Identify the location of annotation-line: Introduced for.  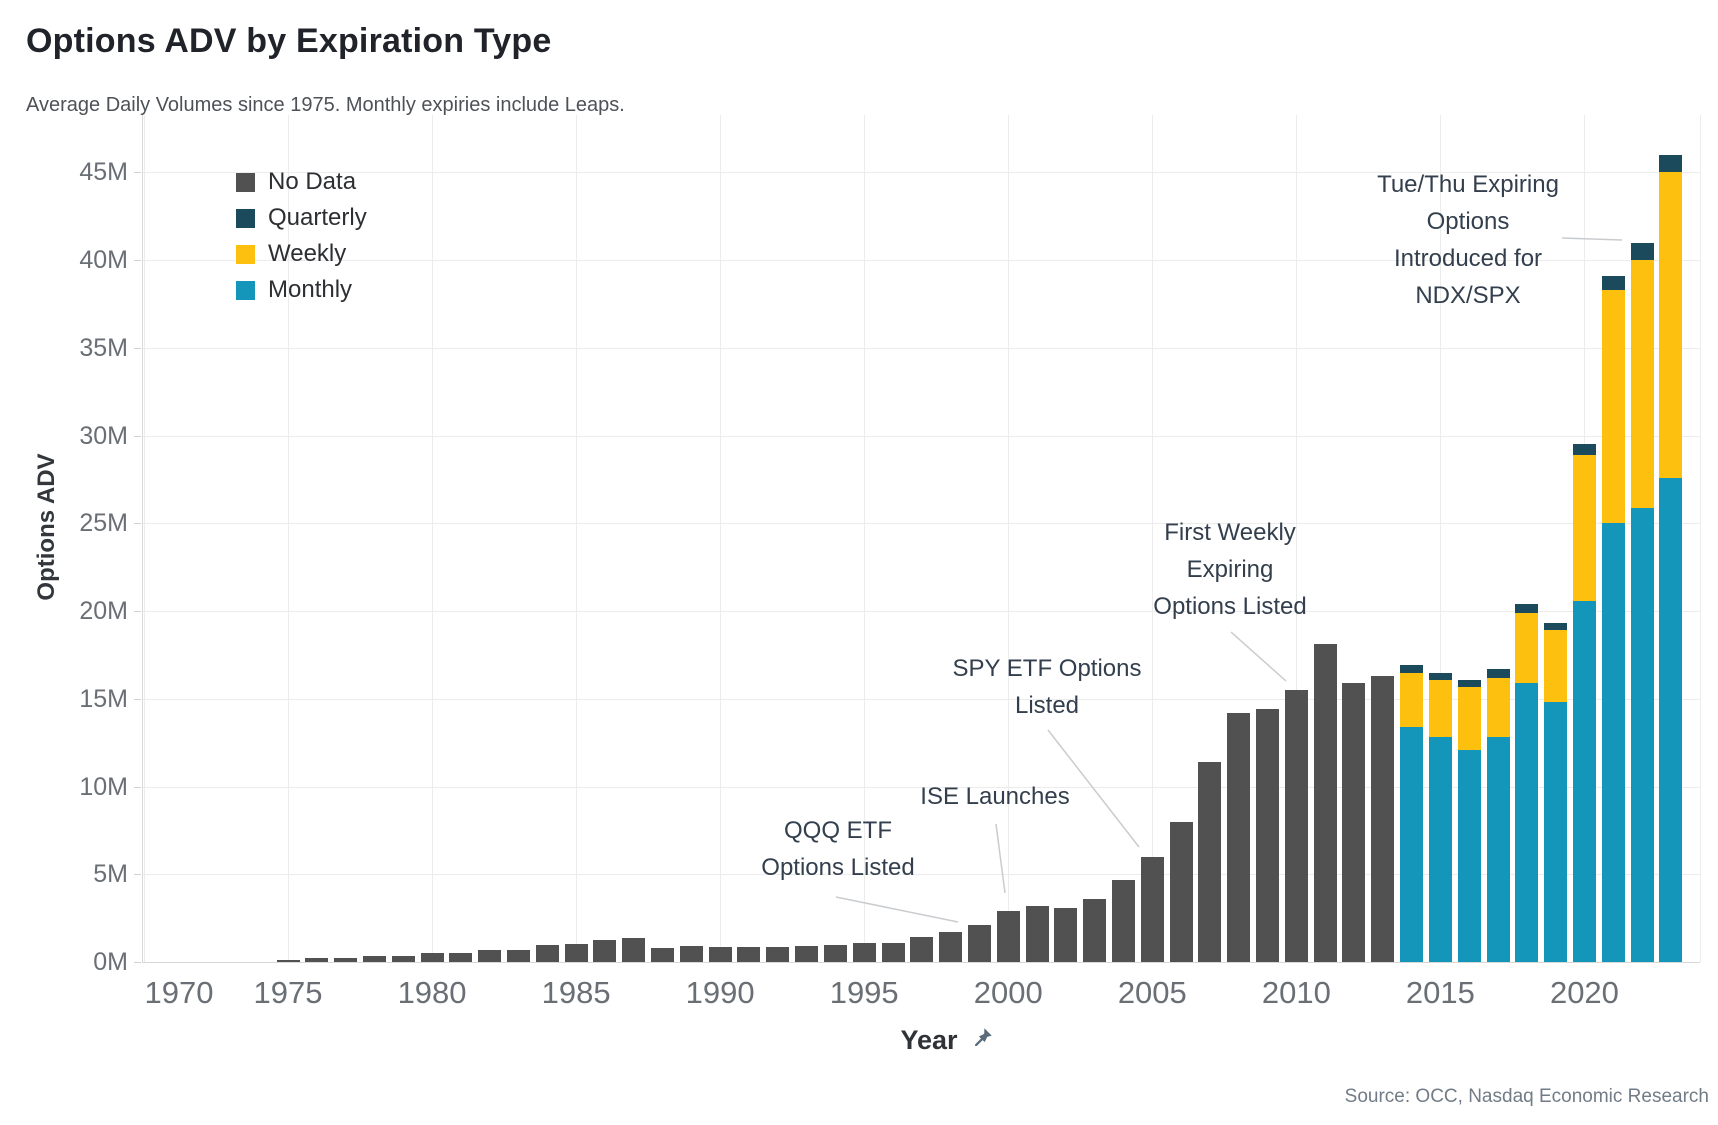
(1468, 258).